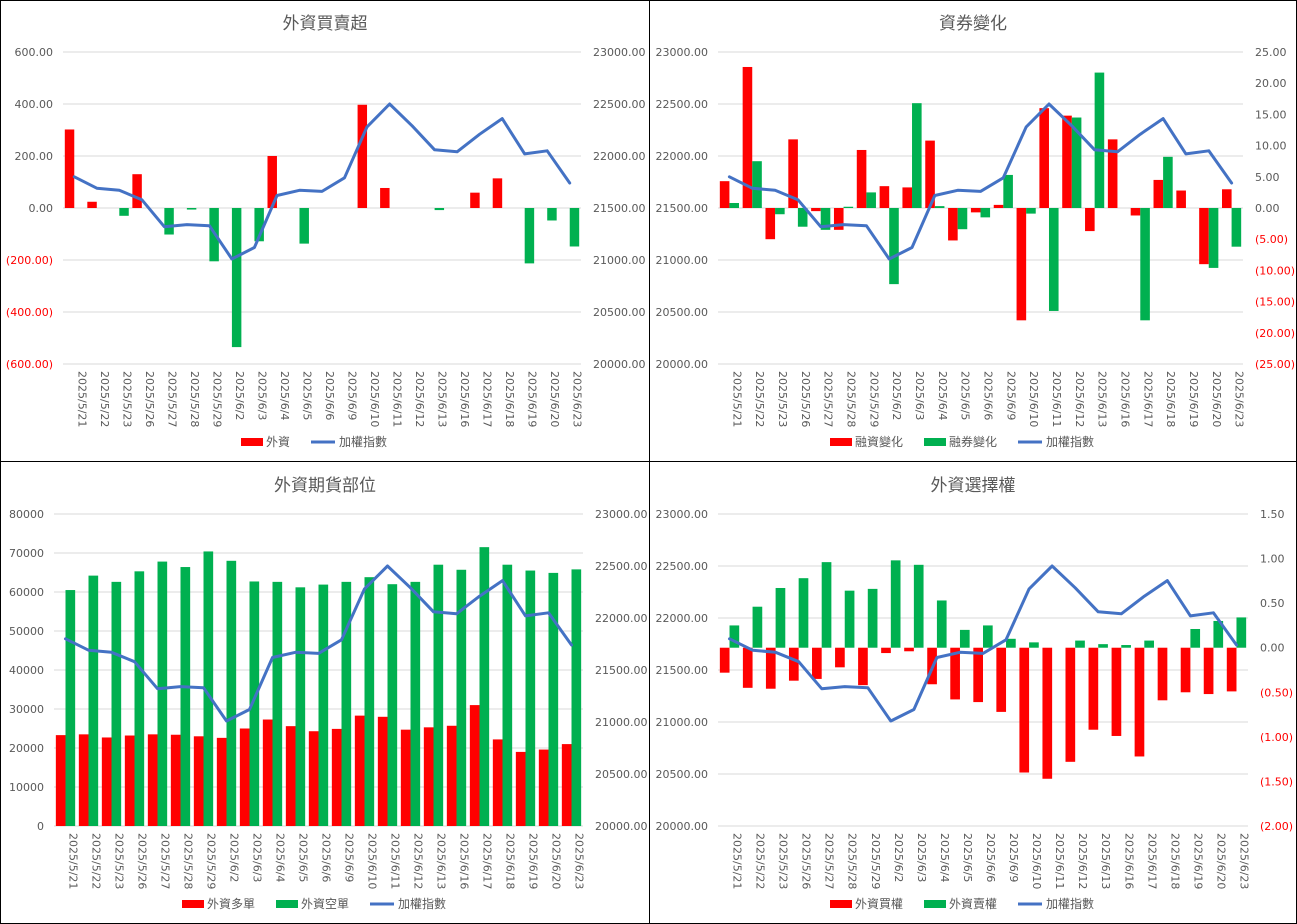 The height and width of the screenshot is (924, 1297). I want to click on left-axis-tick-label: 21500.00, so click(682, 670).